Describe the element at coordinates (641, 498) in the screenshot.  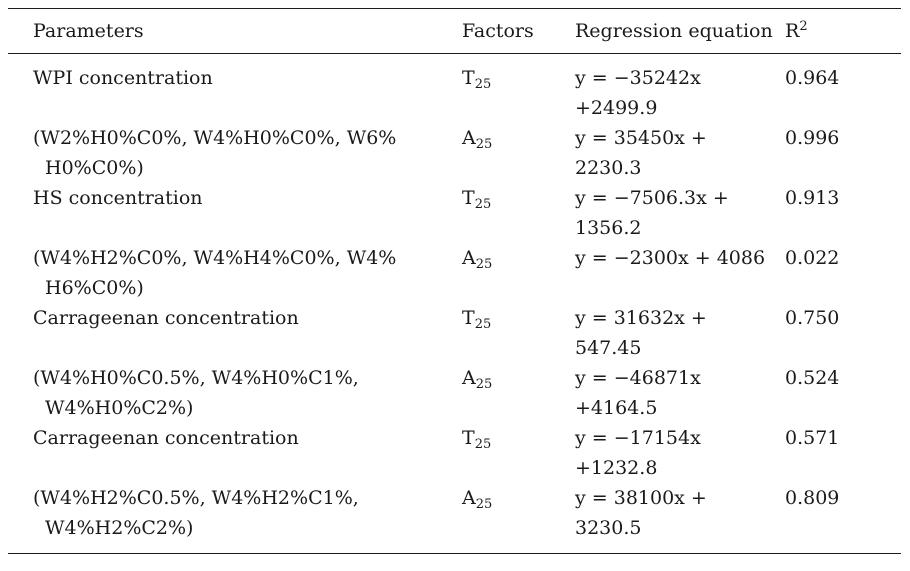
I see `equation-line-1: y = 38100x +` at that location.